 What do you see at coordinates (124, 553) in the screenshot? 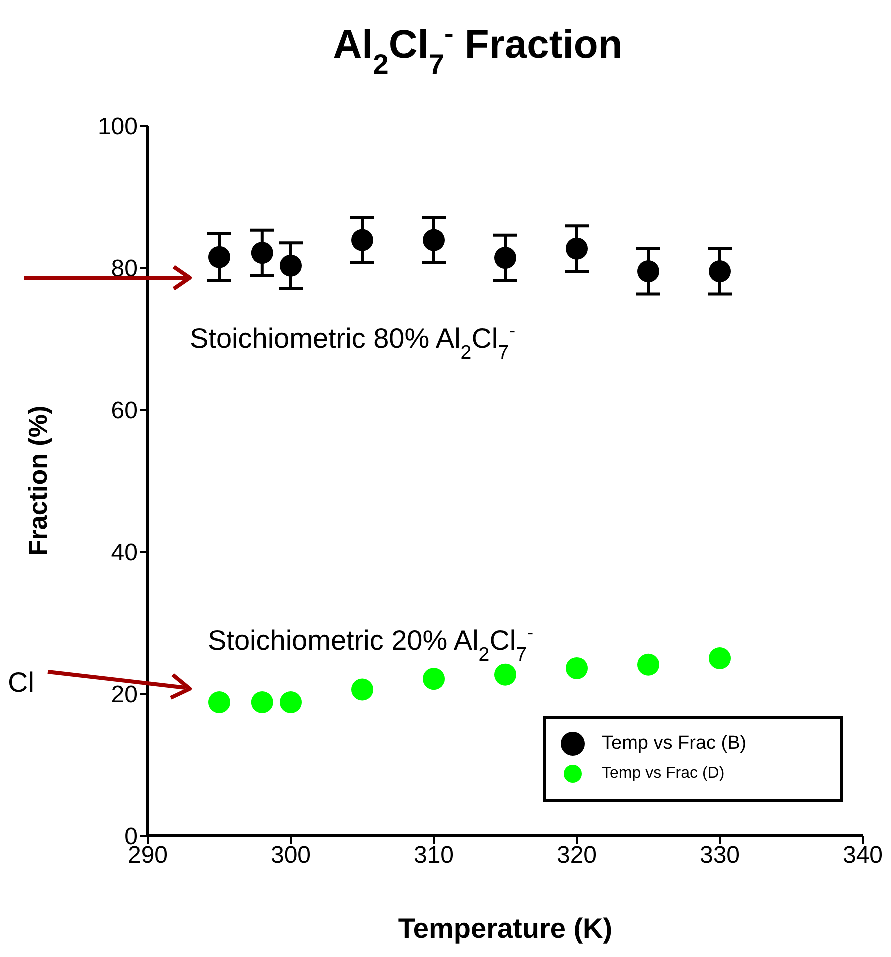
I see `y-tick-label: 40` at bounding box center [124, 553].